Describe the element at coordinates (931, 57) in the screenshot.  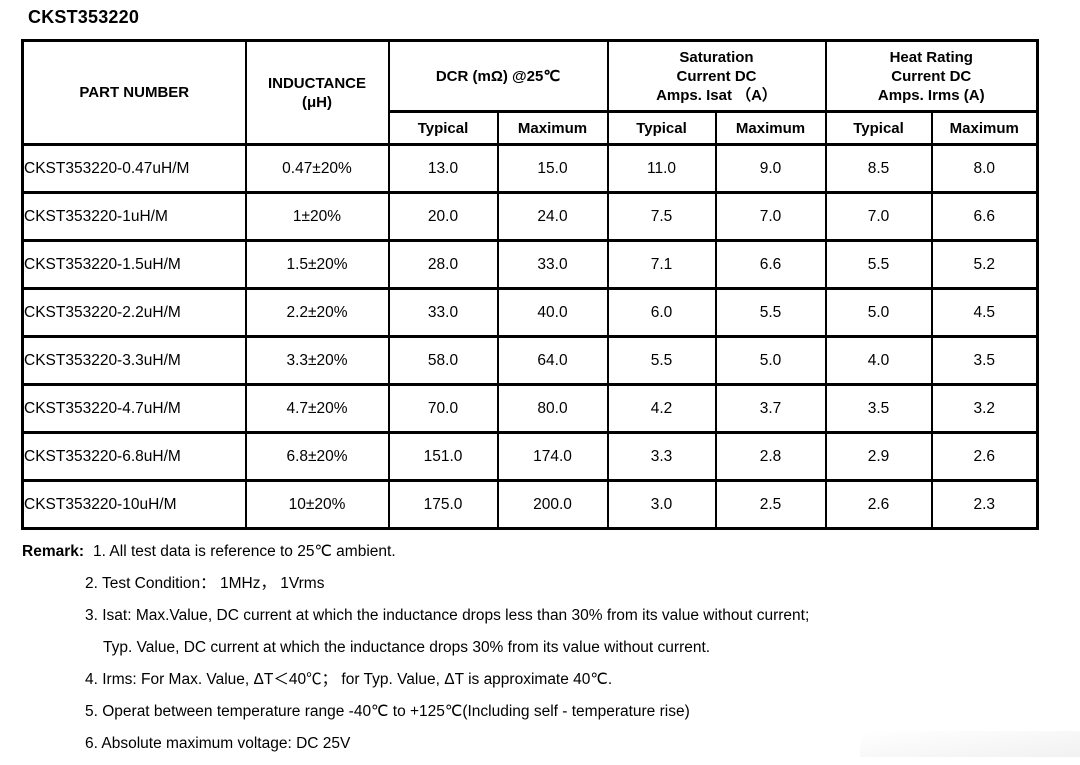
I see `col-header-heat-rating-line1: Heat Rating` at that location.